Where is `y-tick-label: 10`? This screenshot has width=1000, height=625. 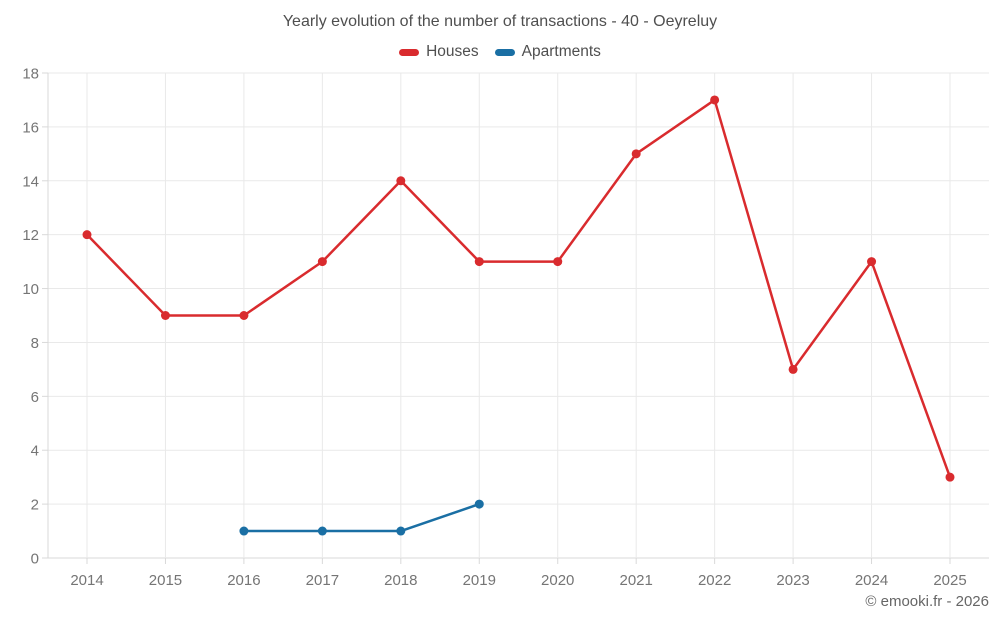 y-tick-label: 10 is located at coordinates (30, 289).